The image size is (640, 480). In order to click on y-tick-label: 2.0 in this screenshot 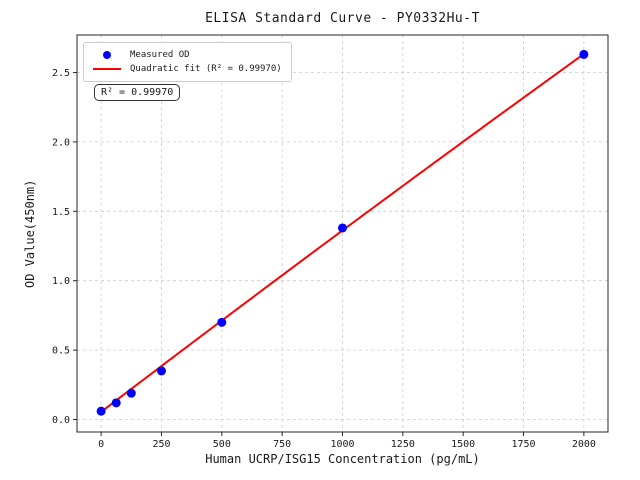, I will do `click(61, 142)`.